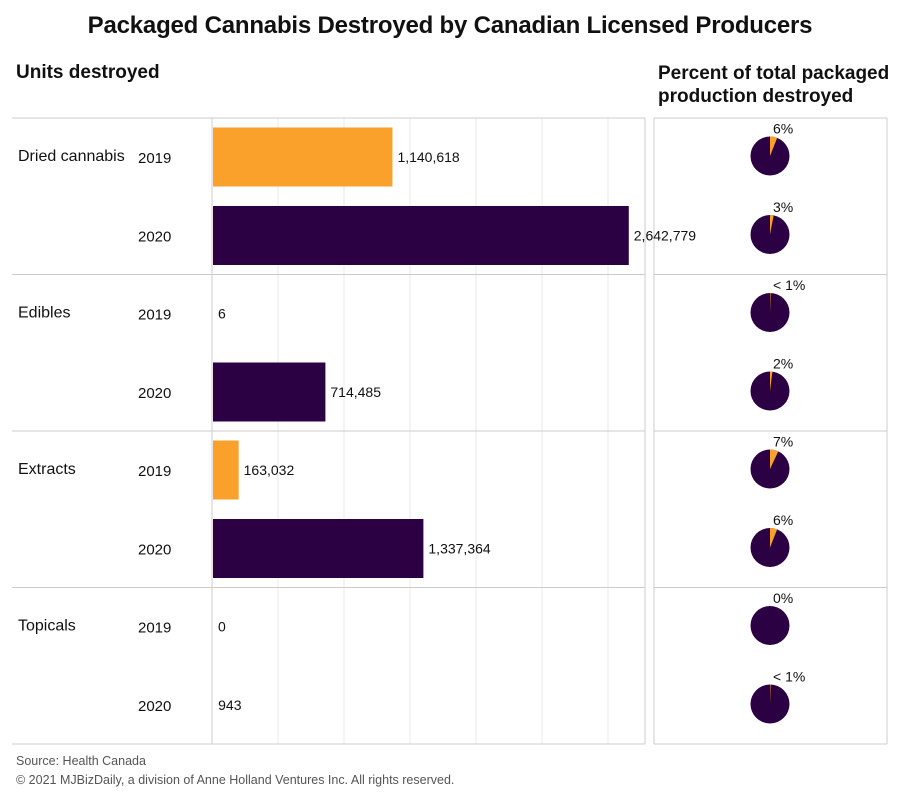 The image size is (900, 800). I want to click on pie-base, so click(770, 625).